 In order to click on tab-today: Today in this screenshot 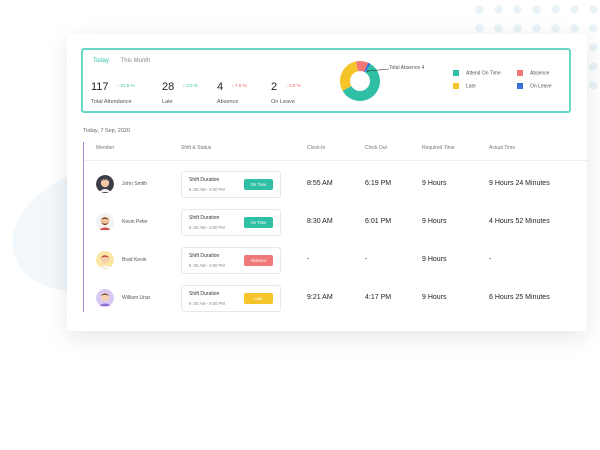, I will do `click(101, 61)`.